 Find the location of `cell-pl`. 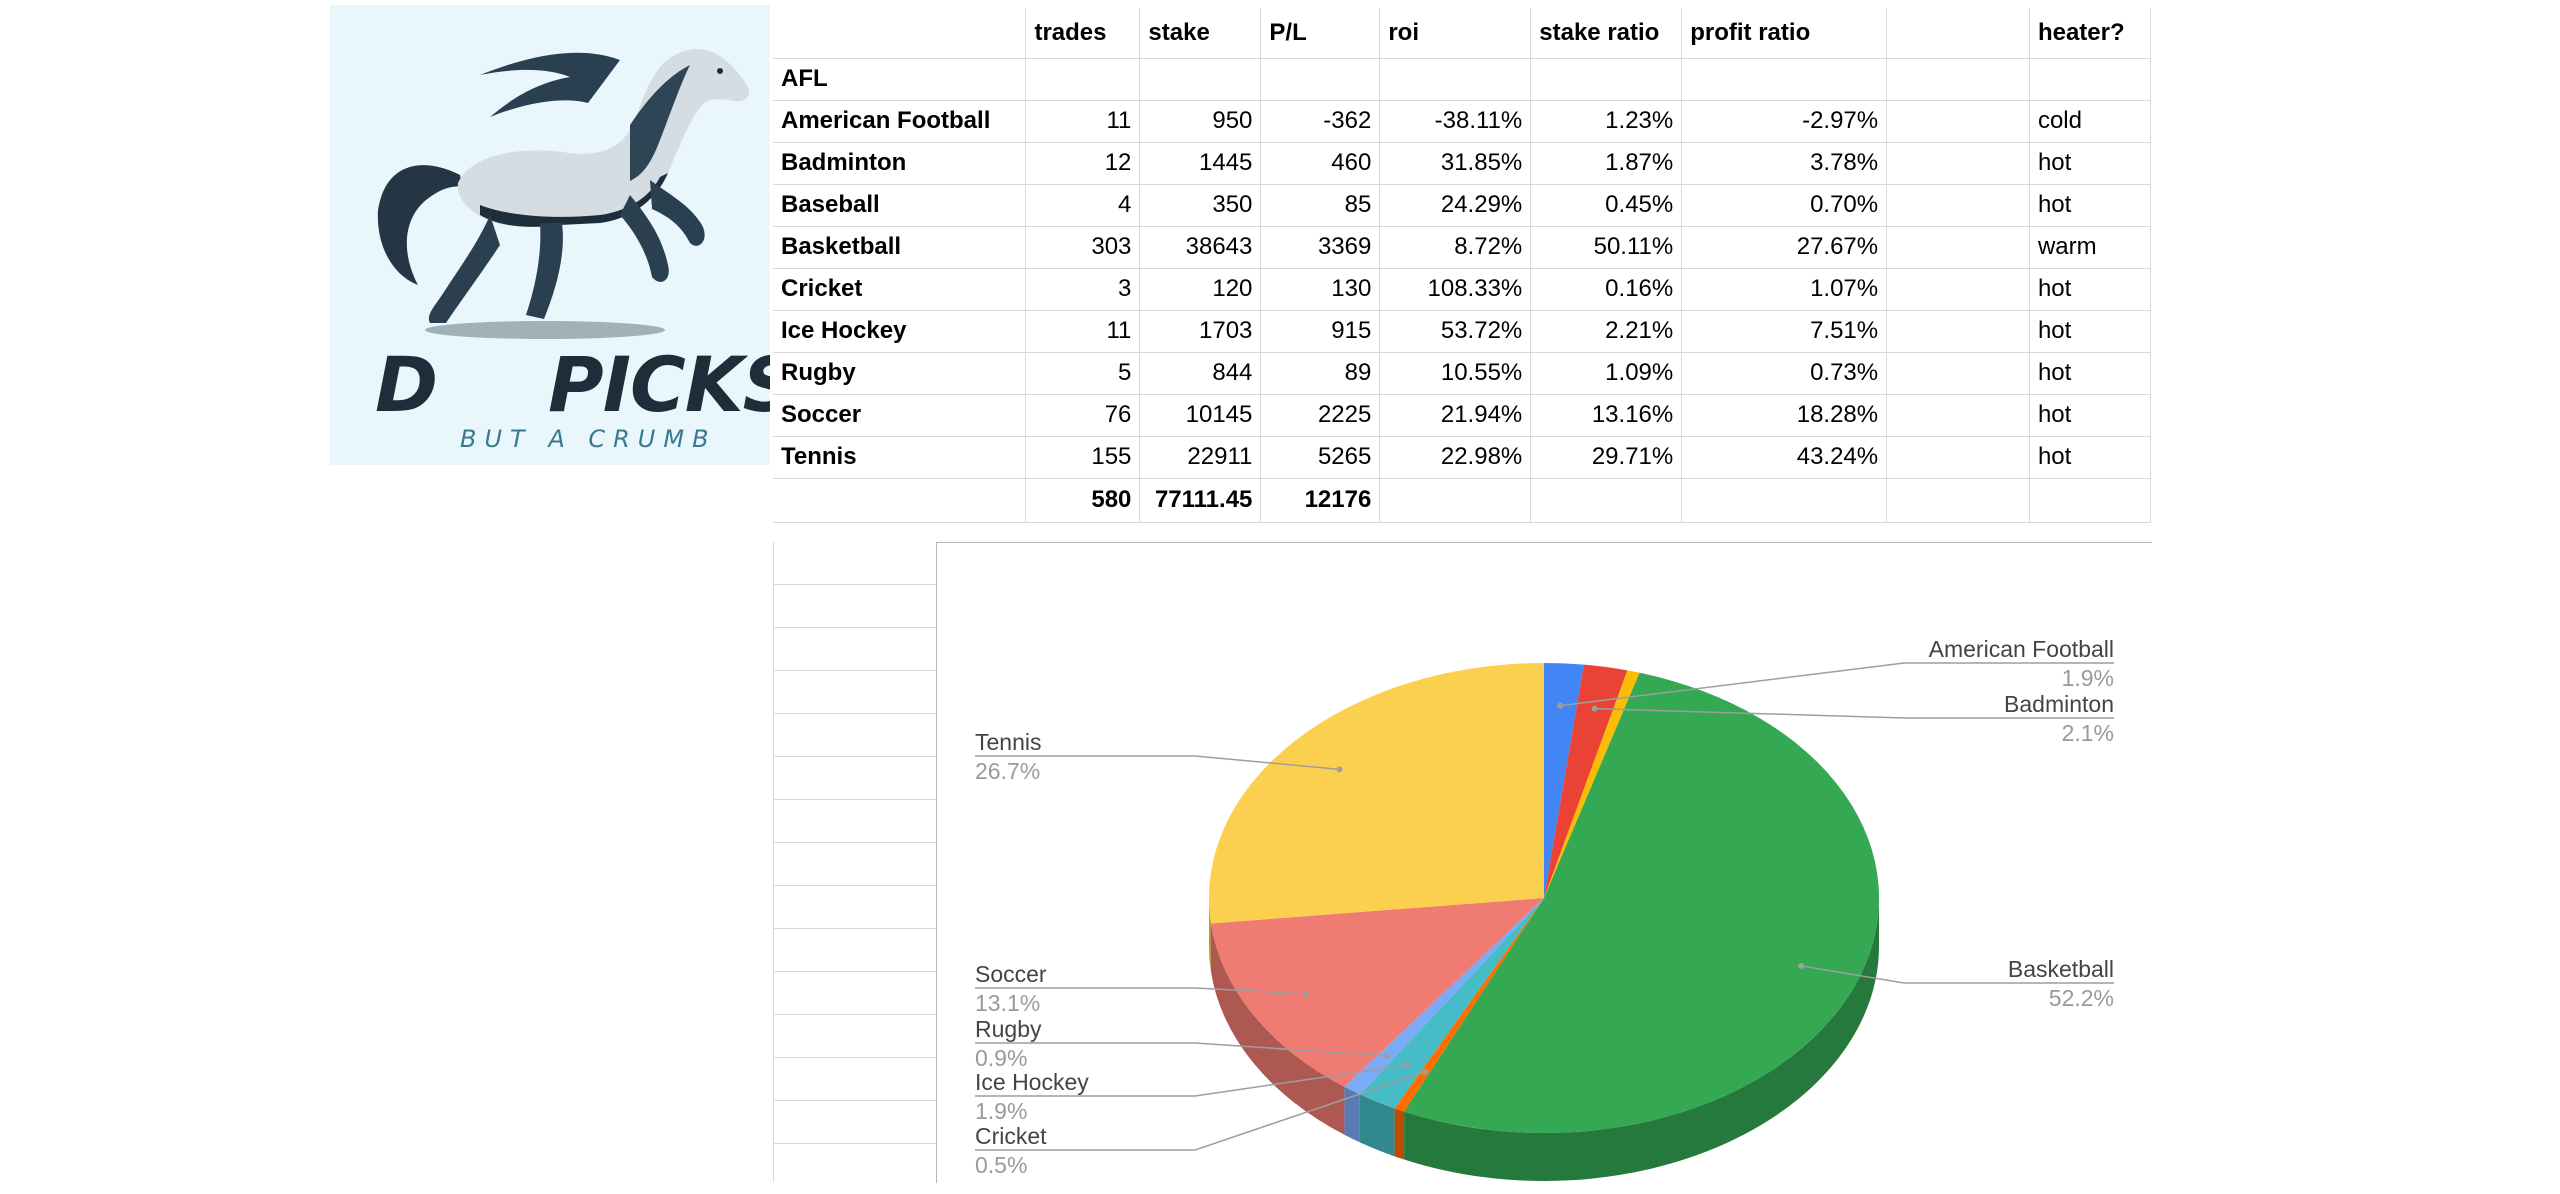

cell-pl is located at coordinates (1320, 79).